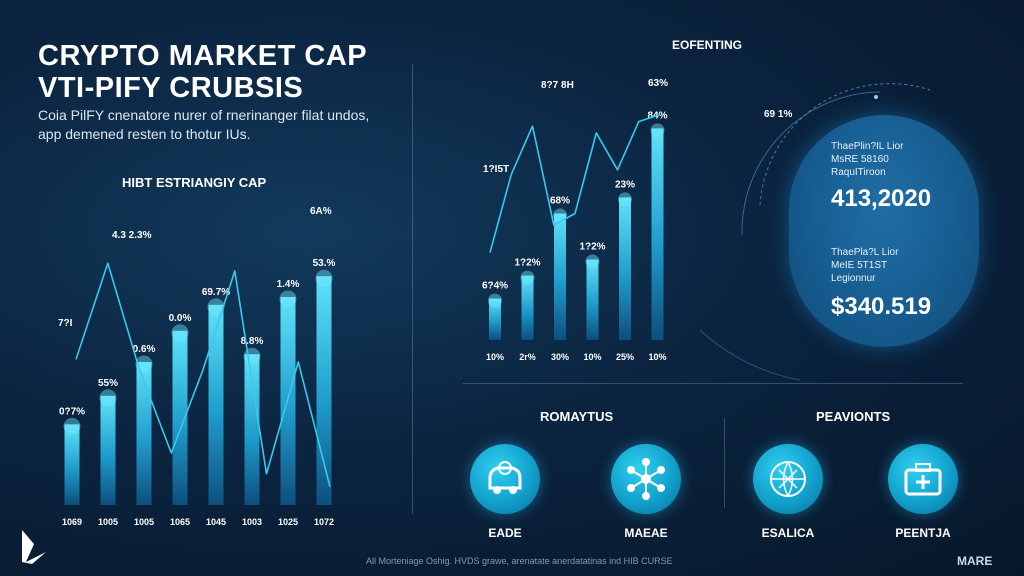 The image size is (1024, 576). Describe the element at coordinates (557, 85) in the screenshot. I see `mid-chart-line-label: 8?7 8H` at that location.